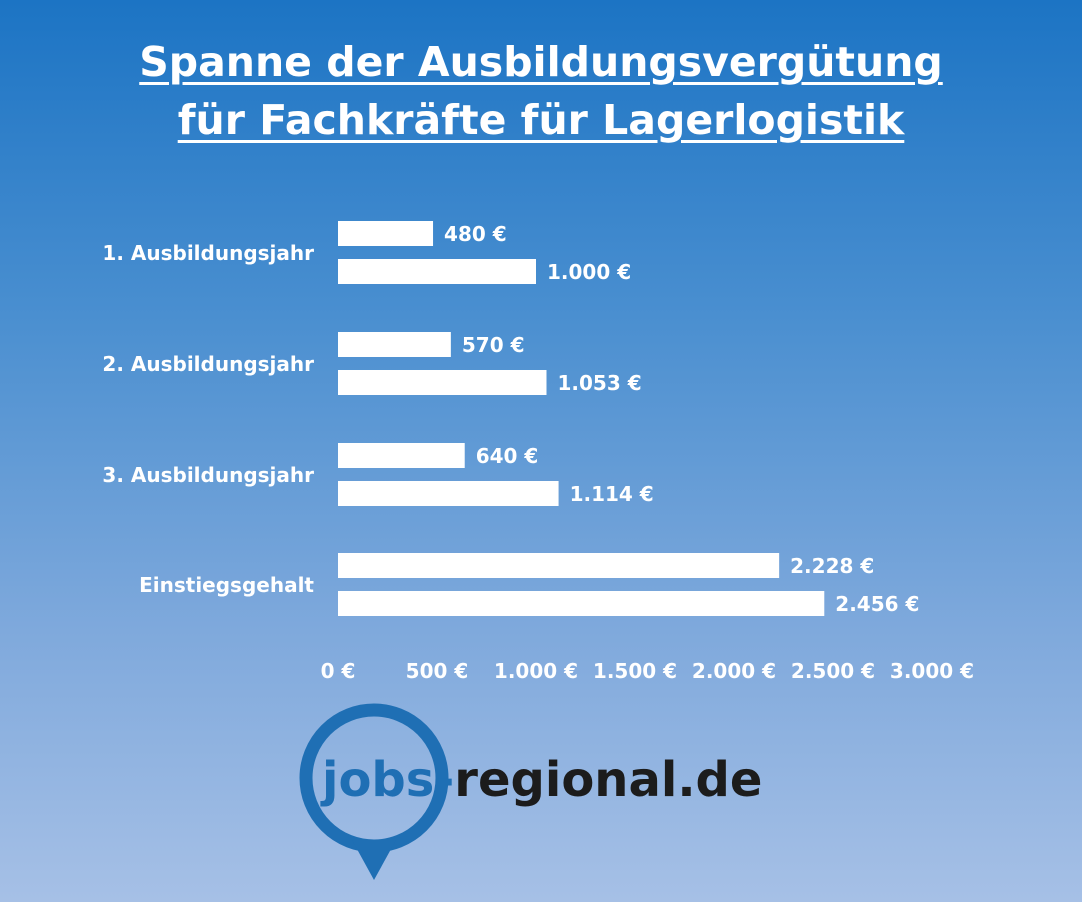 The width and height of the screenshot is (1082, 902). What do you see at coordinates (208, 253) in the screenshot?
I see `category-label: 1. Ausbildungsjahr` at bounding box center [208, 253].